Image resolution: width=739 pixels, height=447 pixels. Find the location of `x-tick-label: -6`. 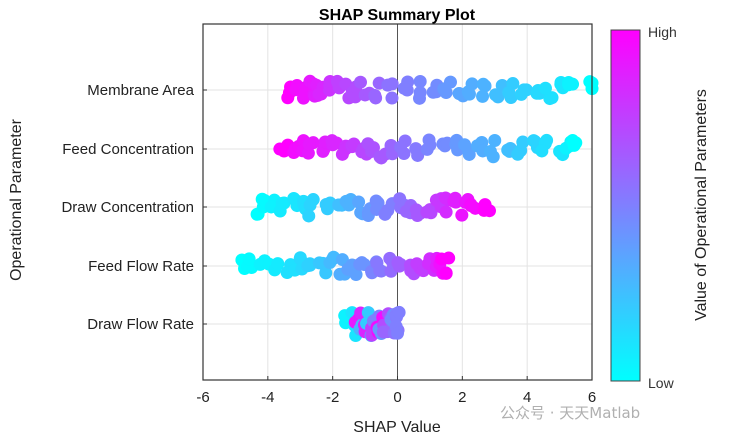

x-tick-label: -6 is located at coordinates (202, 397).